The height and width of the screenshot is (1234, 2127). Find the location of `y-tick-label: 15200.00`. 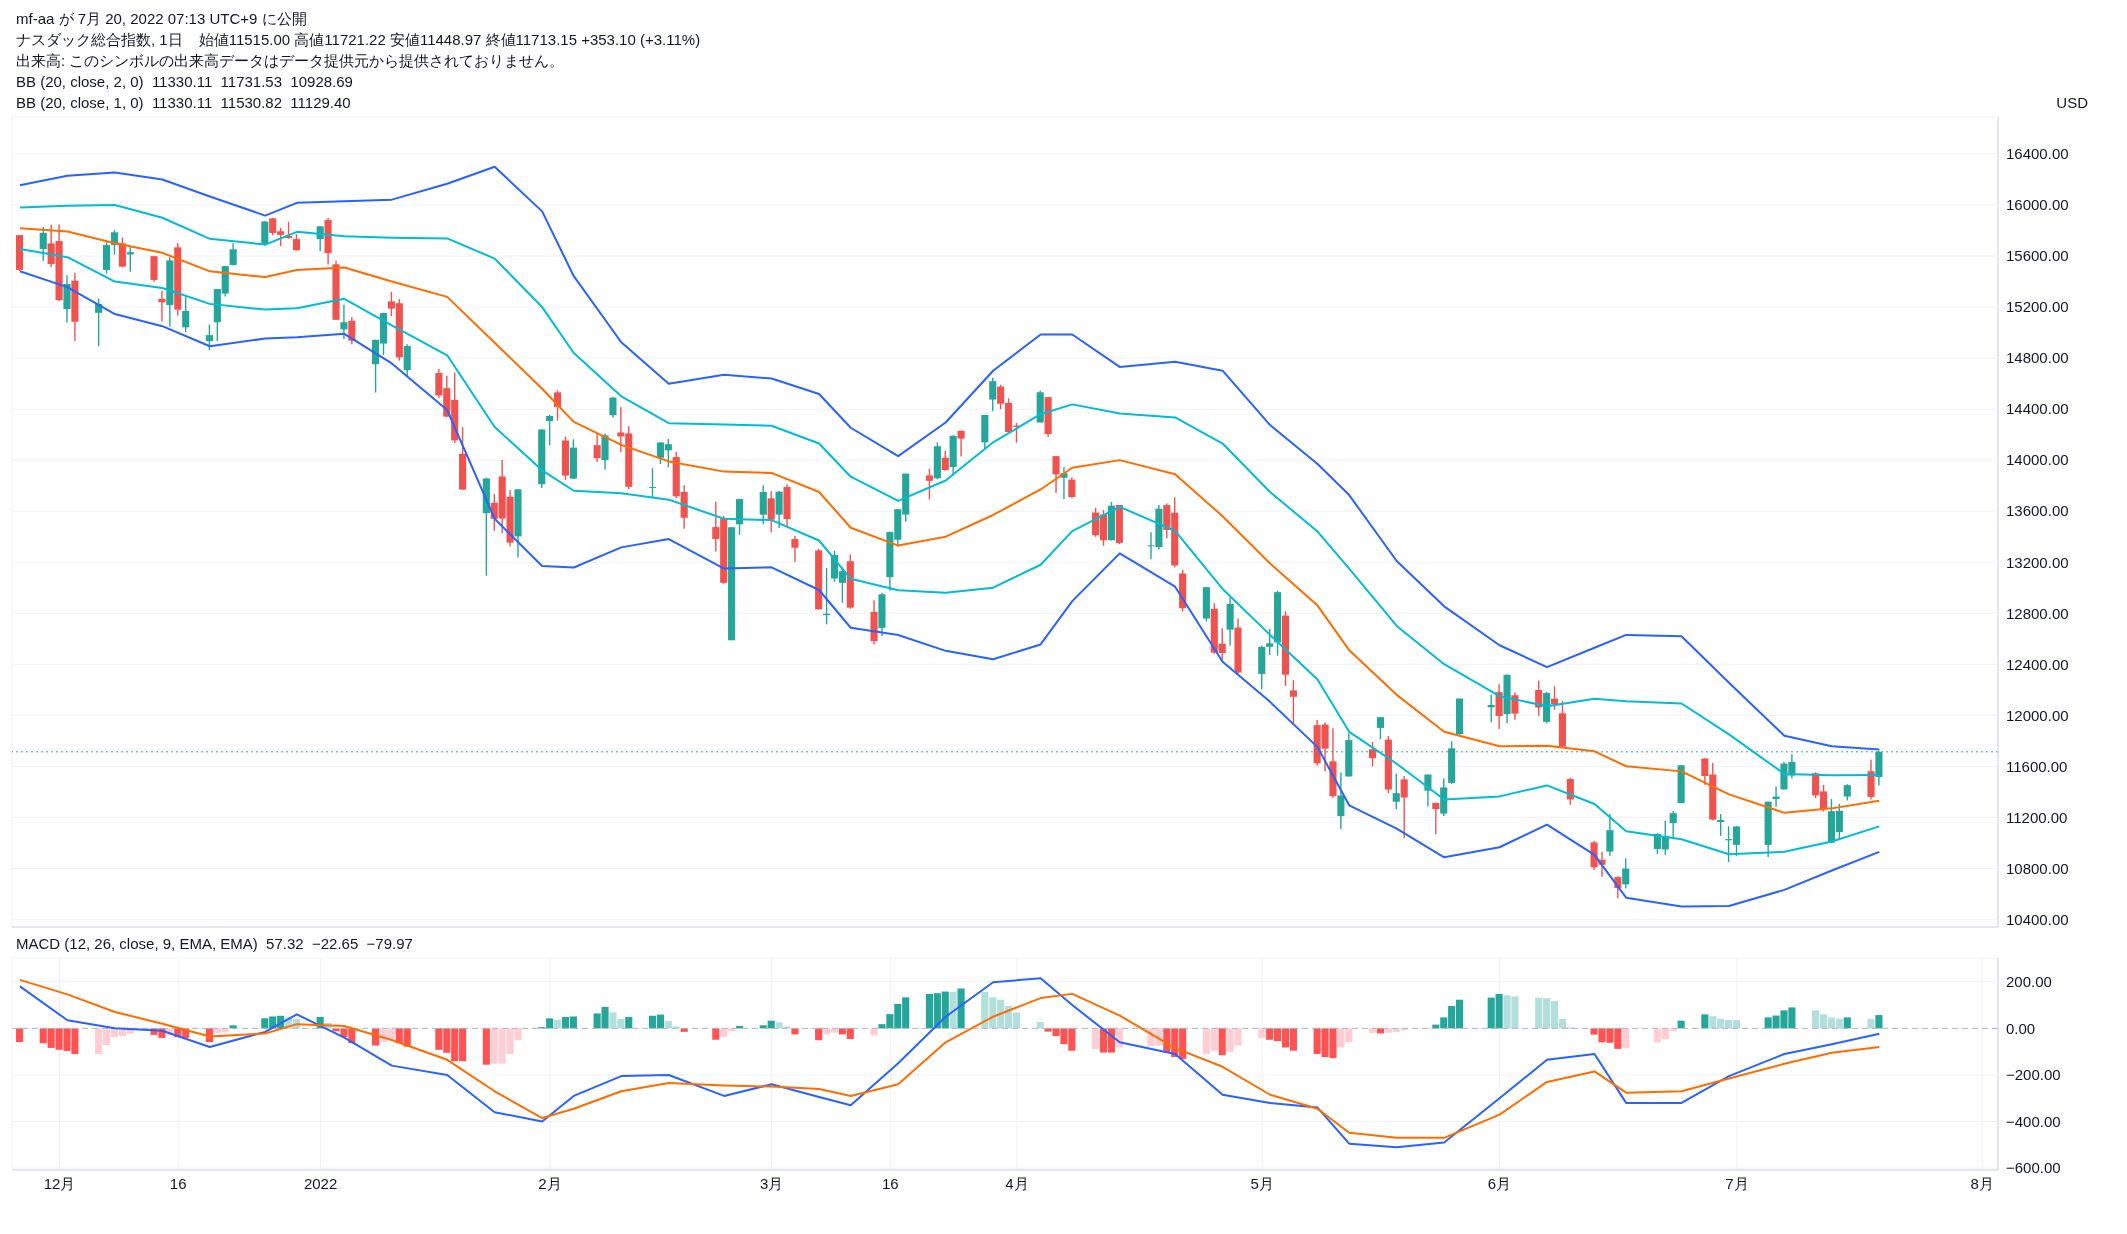

y-tick-label: 15200.00 is located at coordinates (2037, 307).